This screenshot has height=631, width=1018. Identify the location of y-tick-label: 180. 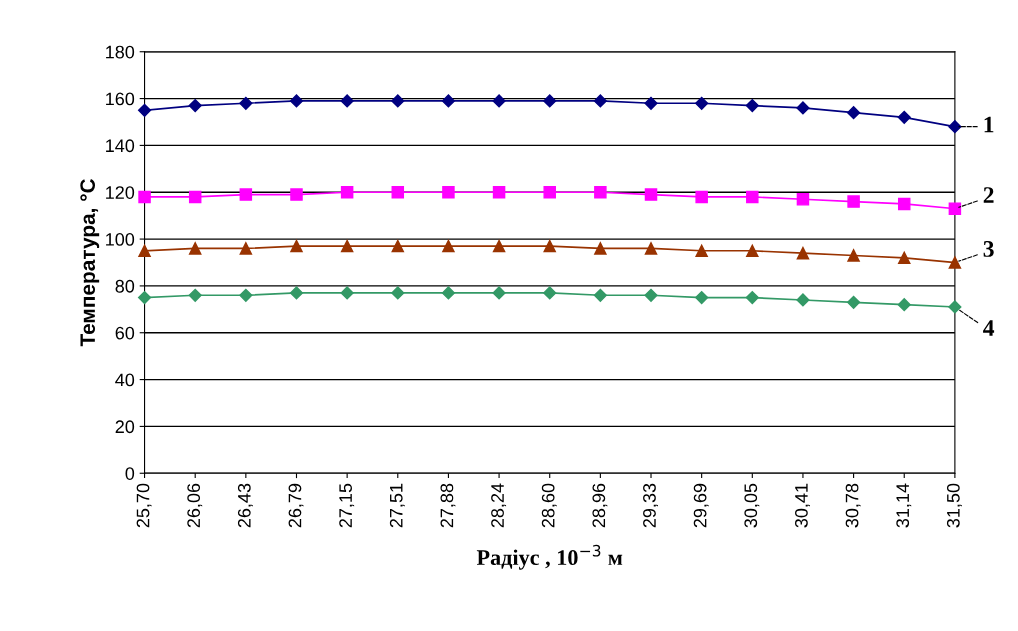
(120, 52).